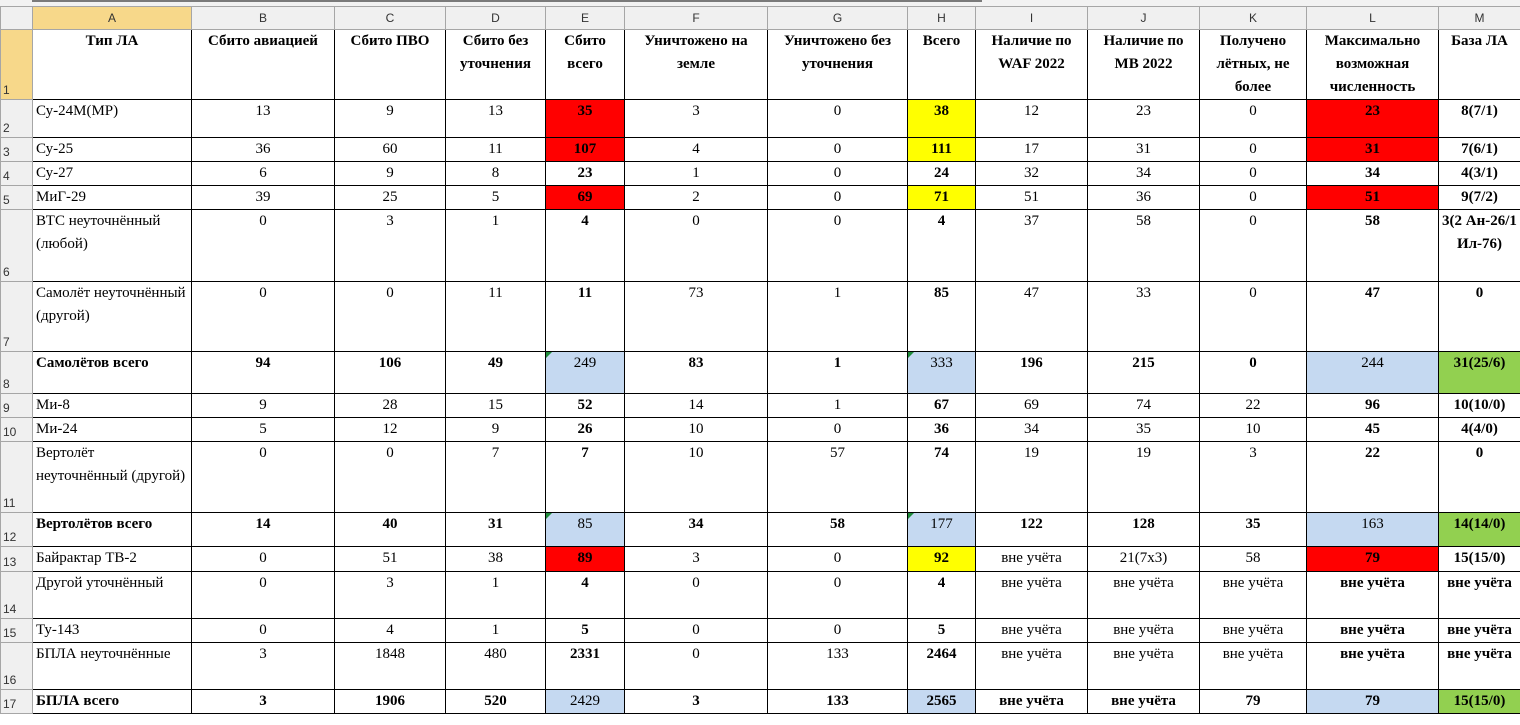 The image size is (1520, 725). What do you see at coordinates (16, 595) in the screenshot?
I see `row-header: 14` at bounding box center [16, 595].